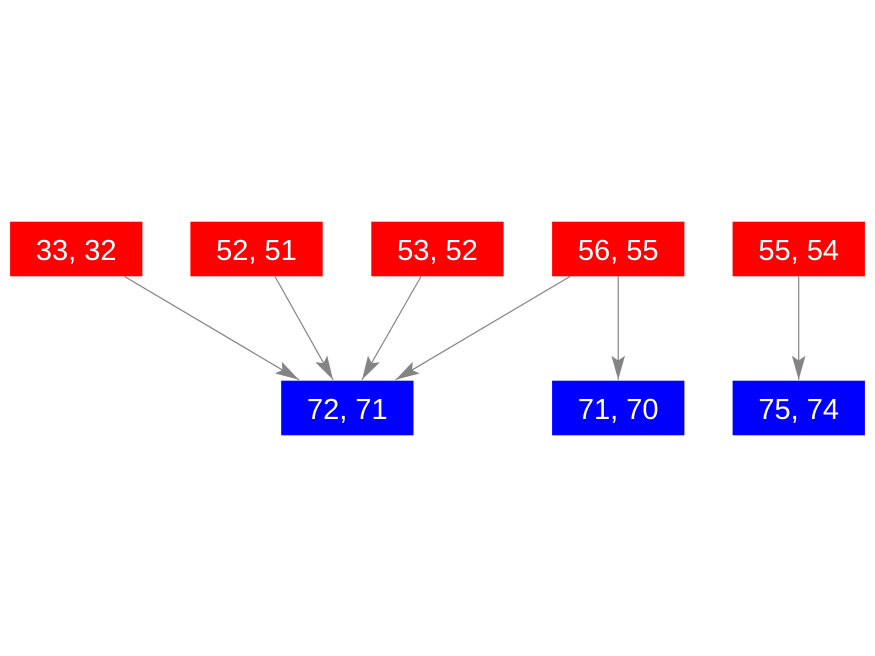 This screenshot has height=656, width=875. Describe the element at coordinates (437, 251) in the screenshot. I see `svg-text: 53, 52` at that location.